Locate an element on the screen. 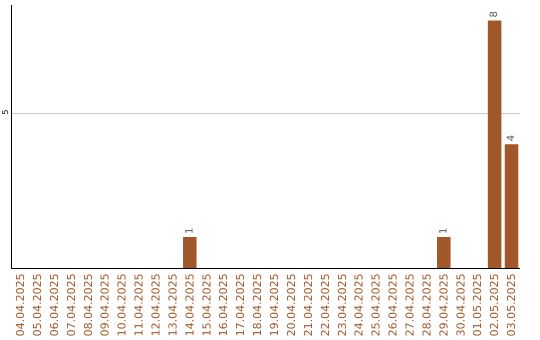 The width and height of the screenshot is (540, 340). x-tick-label: 09.04.2025 is located at coordinates (105, 304).